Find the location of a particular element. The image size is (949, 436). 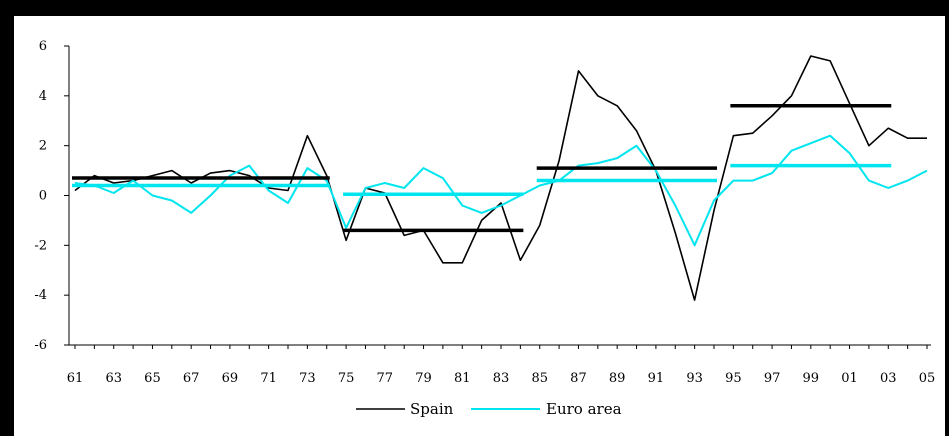

y-tick-label: -4 is located at coordinates (40, 295).